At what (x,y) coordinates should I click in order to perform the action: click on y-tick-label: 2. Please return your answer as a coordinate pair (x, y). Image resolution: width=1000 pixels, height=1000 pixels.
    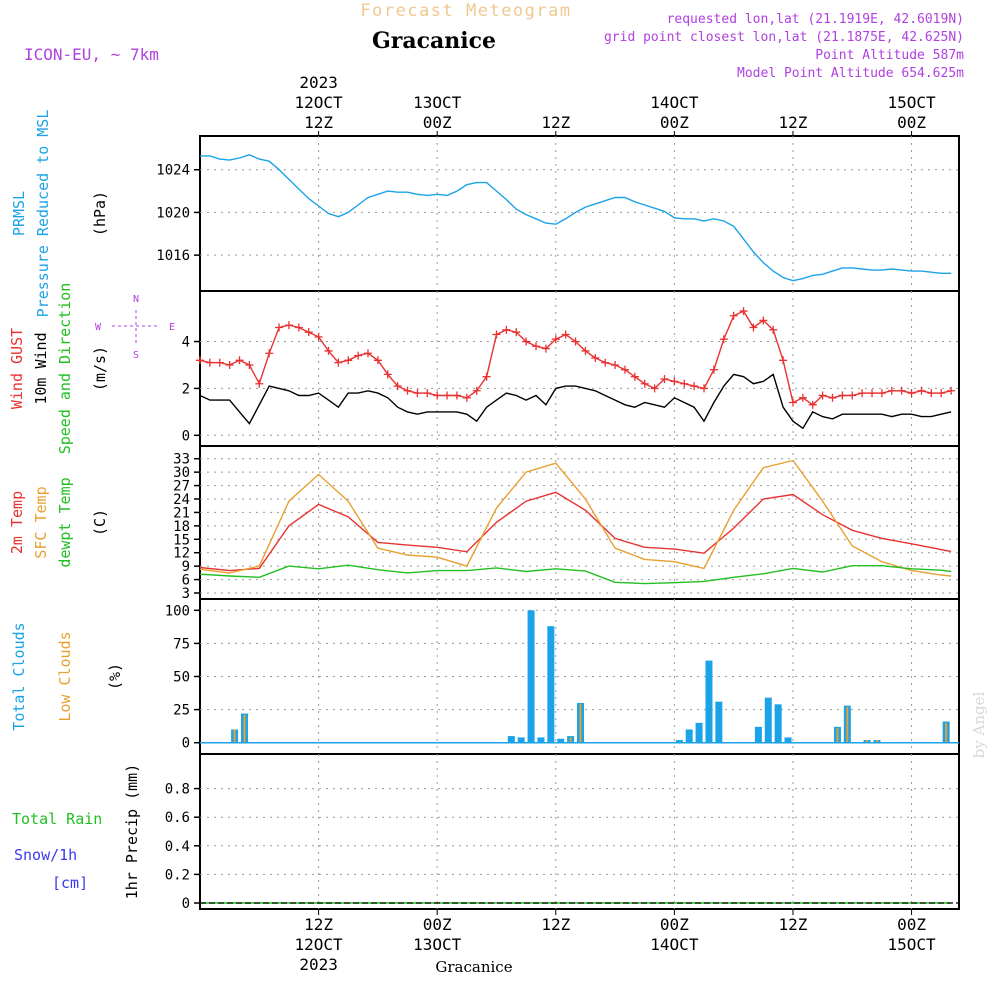
    Looking at the image, I should click on (186, 389).